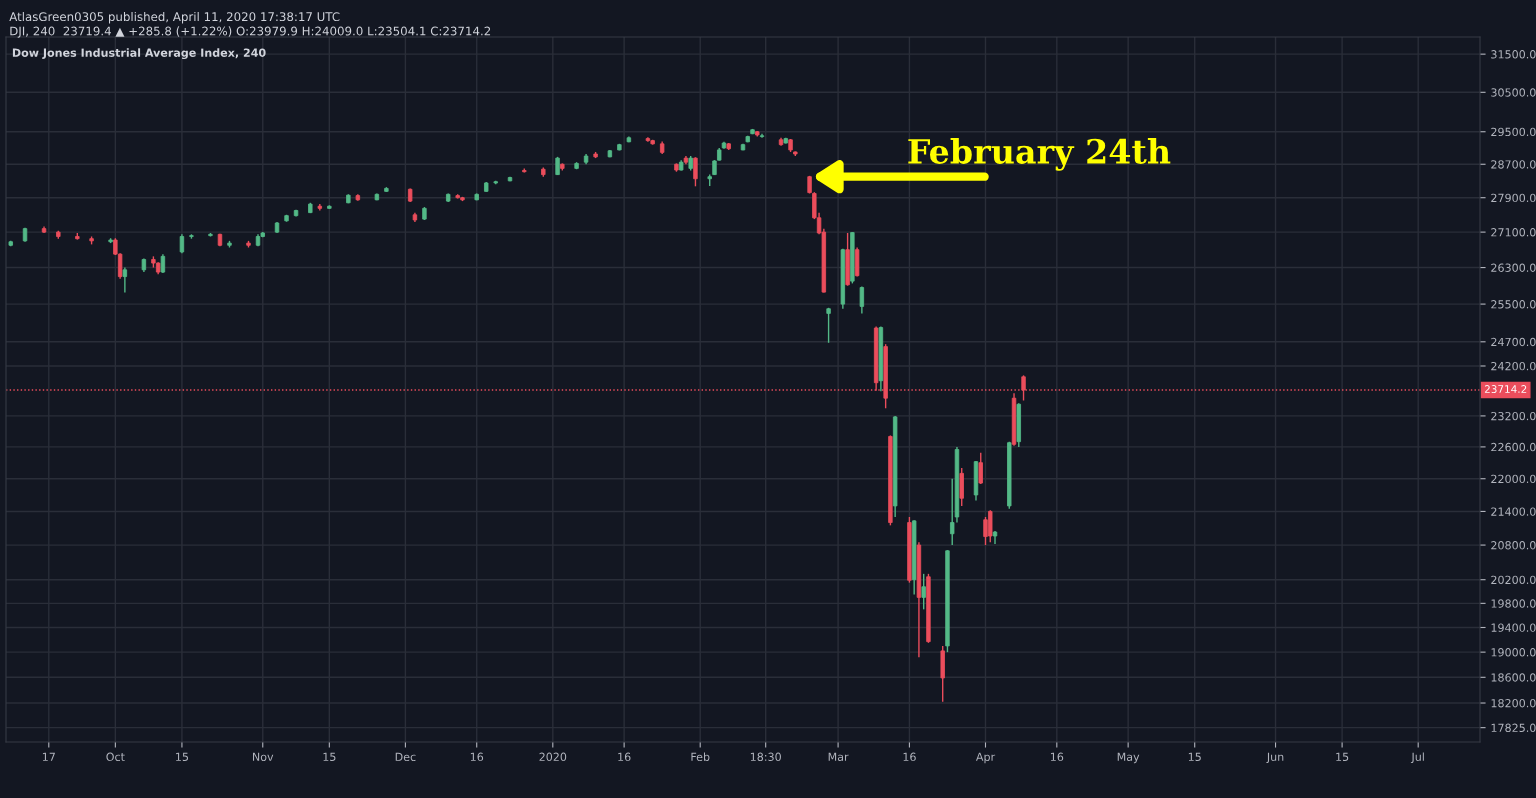  What do you see at coordinates (1513, 603) in the screenshot?
I see `y-tick-label: 19800.0` at bounding box center [1513, 603].